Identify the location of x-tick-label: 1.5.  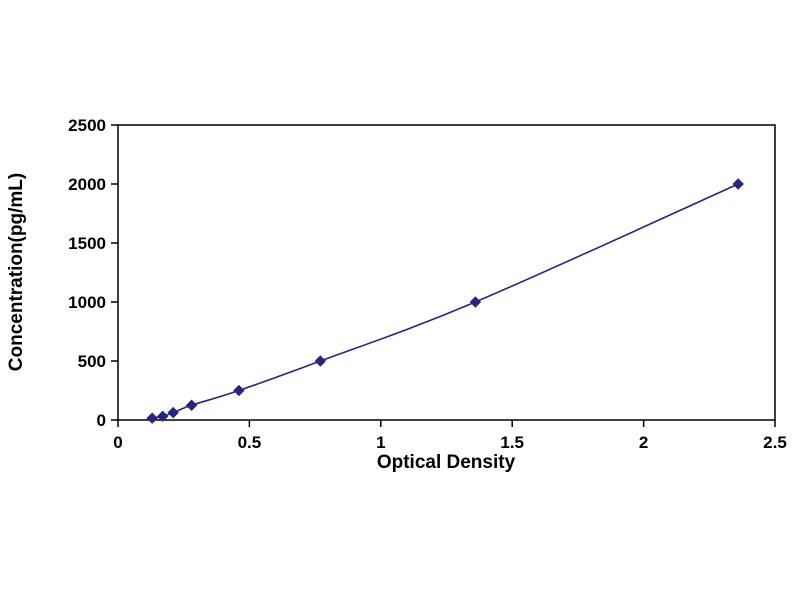
(512, 442).